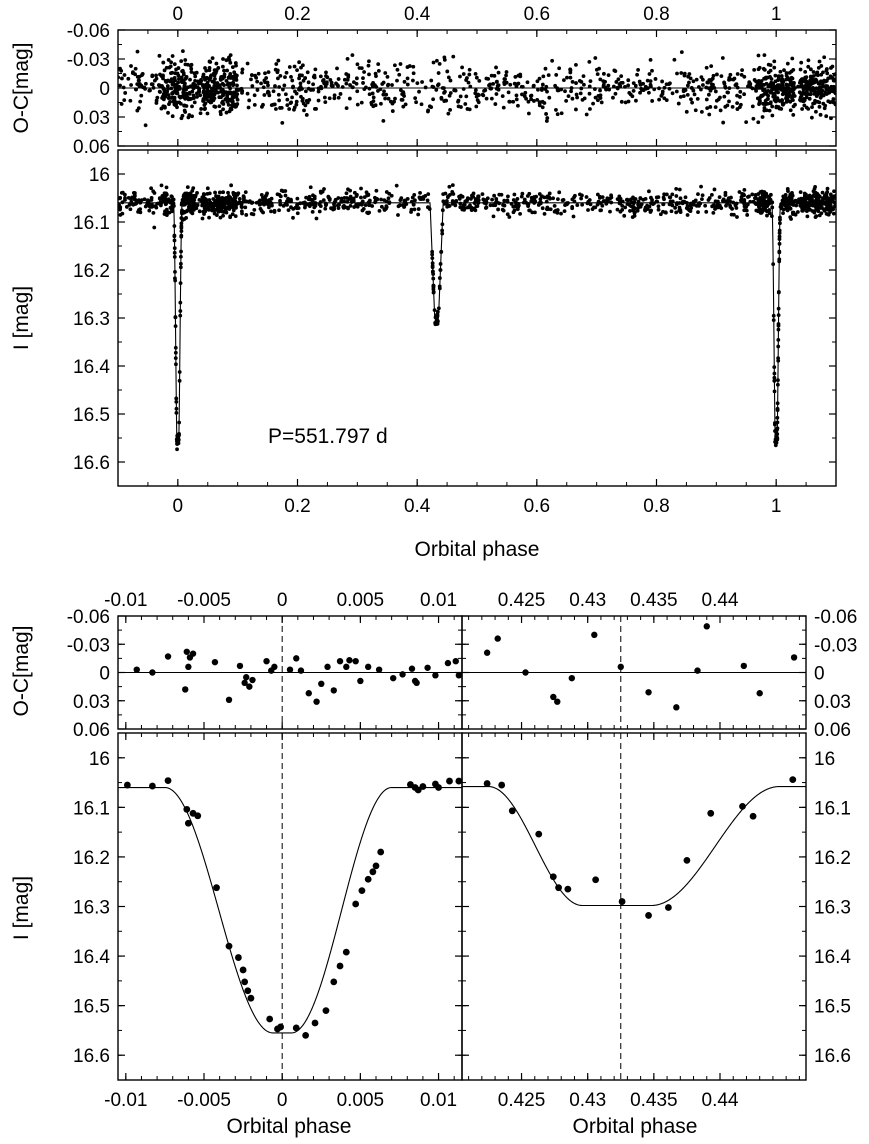  I want to click on y-tick-label: 16.1, so click(91, 808).